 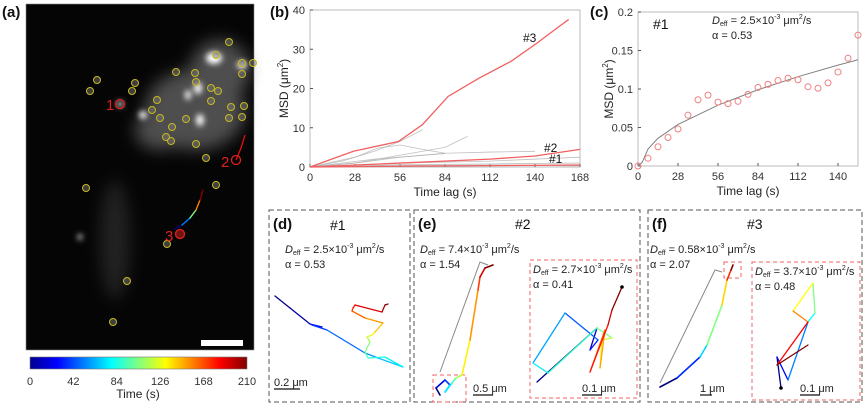 What do you see at coordinates (305, 265) in the screenshot?
I see `alpha-annotation: α = 0.53` at bounding box center [305, 265].